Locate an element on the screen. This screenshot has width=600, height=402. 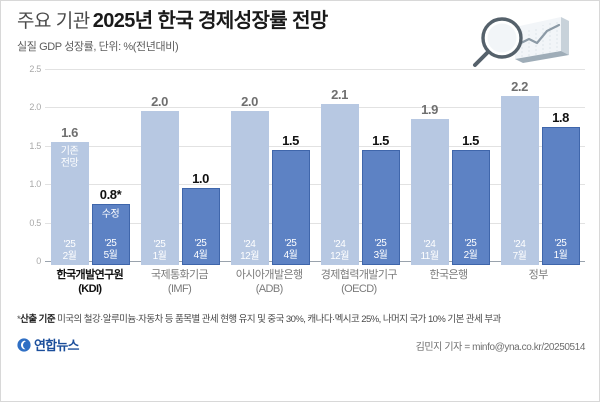
x-axis-label: 국제통화기금 (IMF) is located at coordinates (179, 282).